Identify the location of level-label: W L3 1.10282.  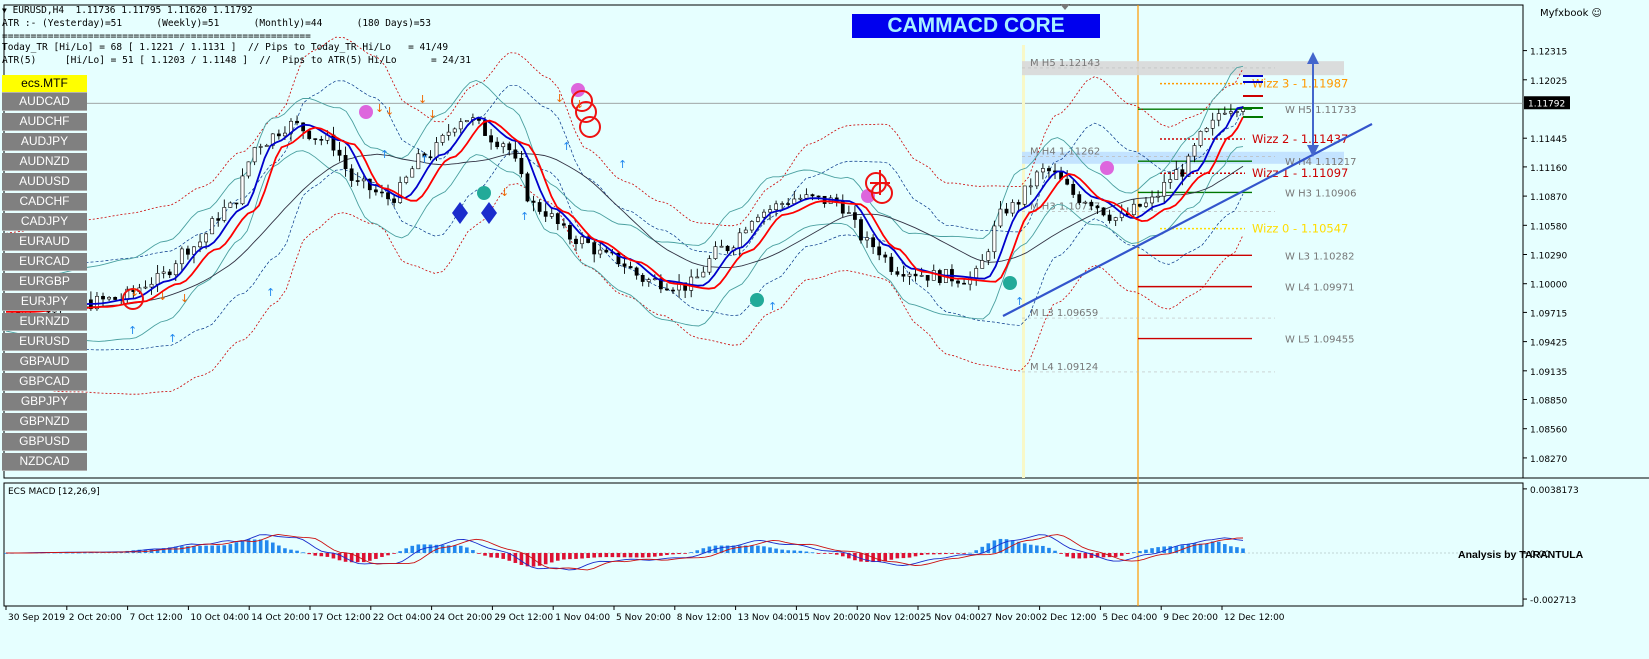
(1320, 256).